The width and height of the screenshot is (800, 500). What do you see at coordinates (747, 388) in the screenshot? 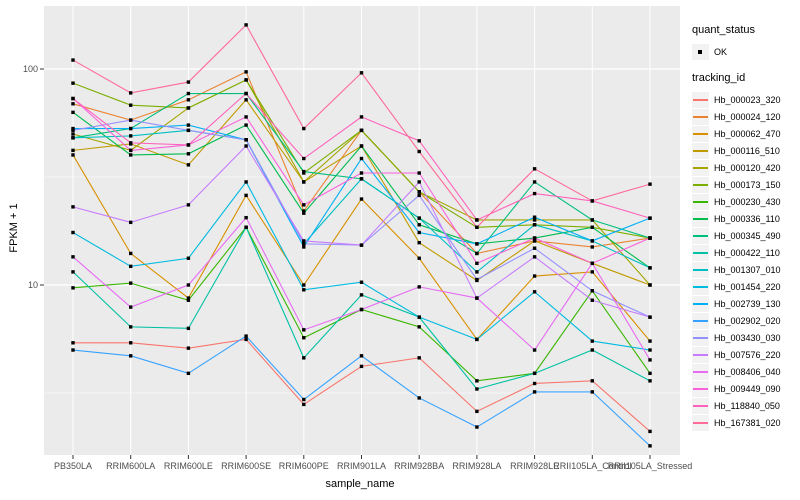
I see `legend-item-label: Hb_009449_090` at bounding box center [747, 388].